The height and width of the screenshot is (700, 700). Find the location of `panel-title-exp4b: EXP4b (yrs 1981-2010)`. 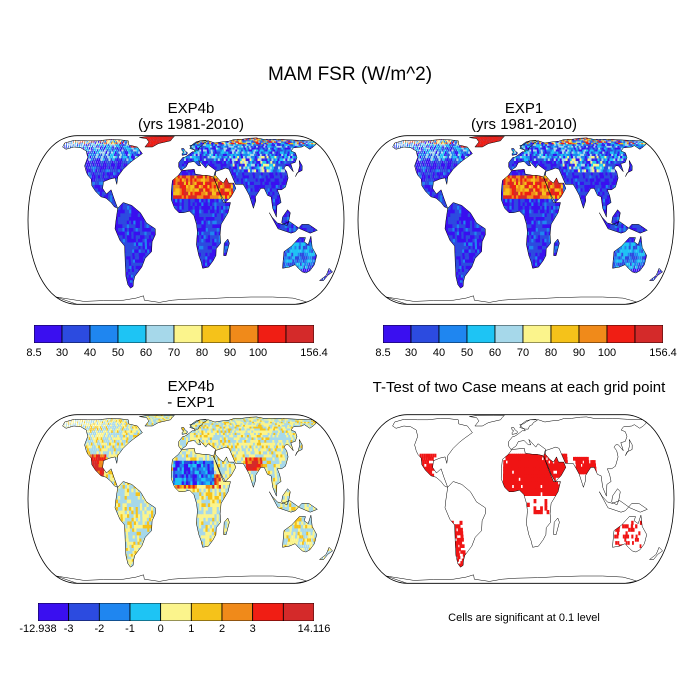

panel-title-exp4b: EXP4b (yrs 1981-2010) is located at coordinates (191, 117).